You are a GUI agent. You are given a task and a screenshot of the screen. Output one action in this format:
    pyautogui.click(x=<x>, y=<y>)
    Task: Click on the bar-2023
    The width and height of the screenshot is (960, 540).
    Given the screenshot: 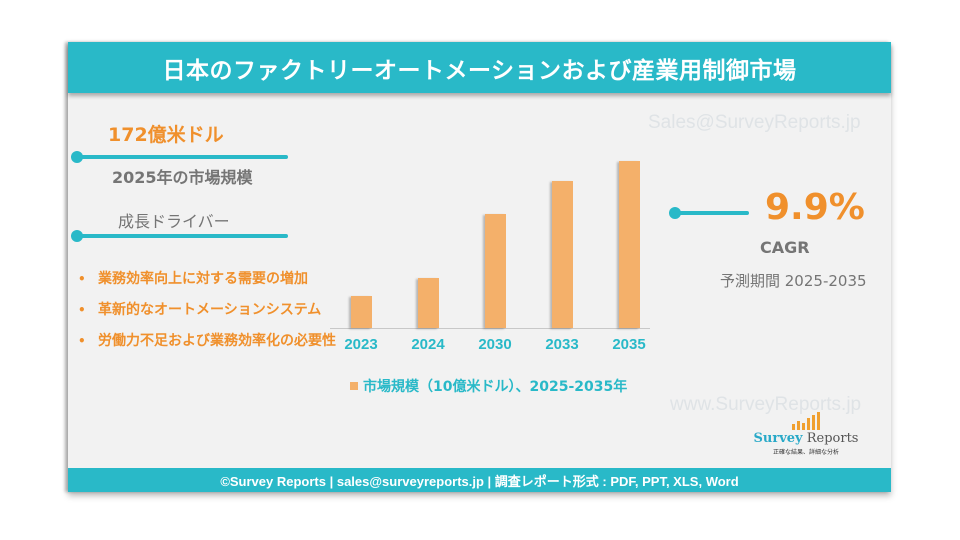 What is the action you would take?
    pyautogui.click(x=361, y=312)
    